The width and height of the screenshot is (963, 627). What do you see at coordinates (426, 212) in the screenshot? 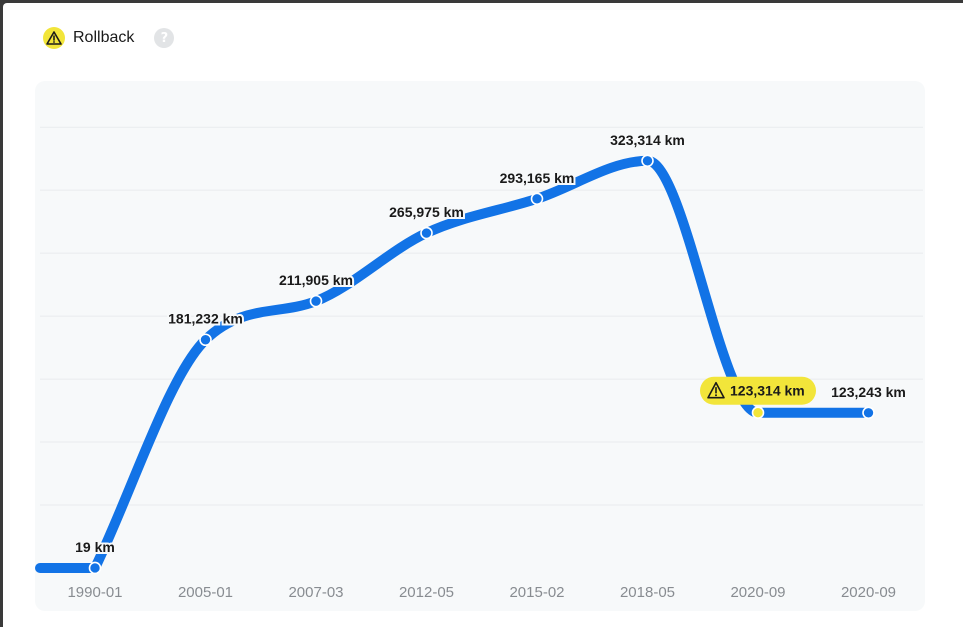
I see `data-label: 265,975 km` at bounding box center [426, 212].